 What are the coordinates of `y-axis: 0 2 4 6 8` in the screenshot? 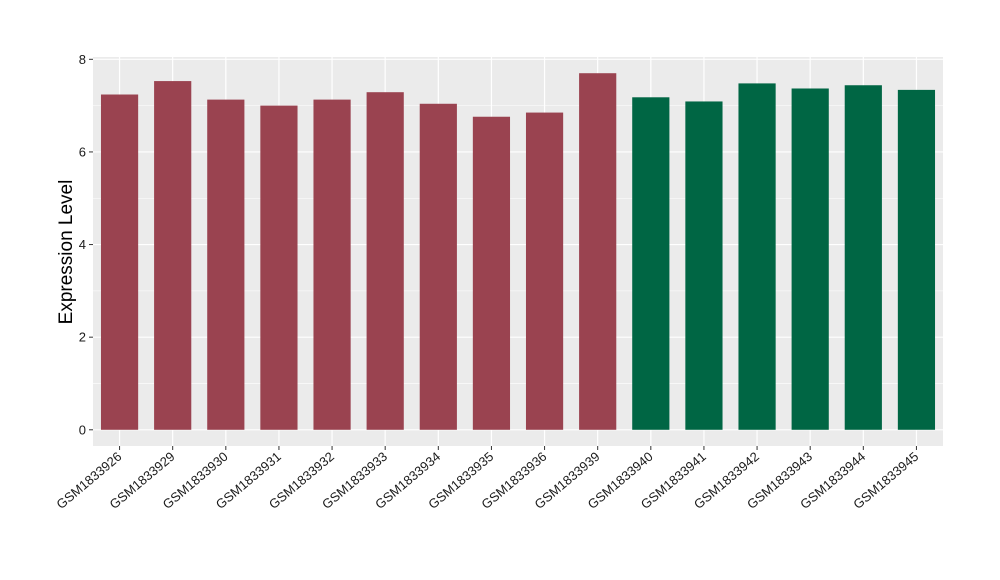 It's located at (86, 244).